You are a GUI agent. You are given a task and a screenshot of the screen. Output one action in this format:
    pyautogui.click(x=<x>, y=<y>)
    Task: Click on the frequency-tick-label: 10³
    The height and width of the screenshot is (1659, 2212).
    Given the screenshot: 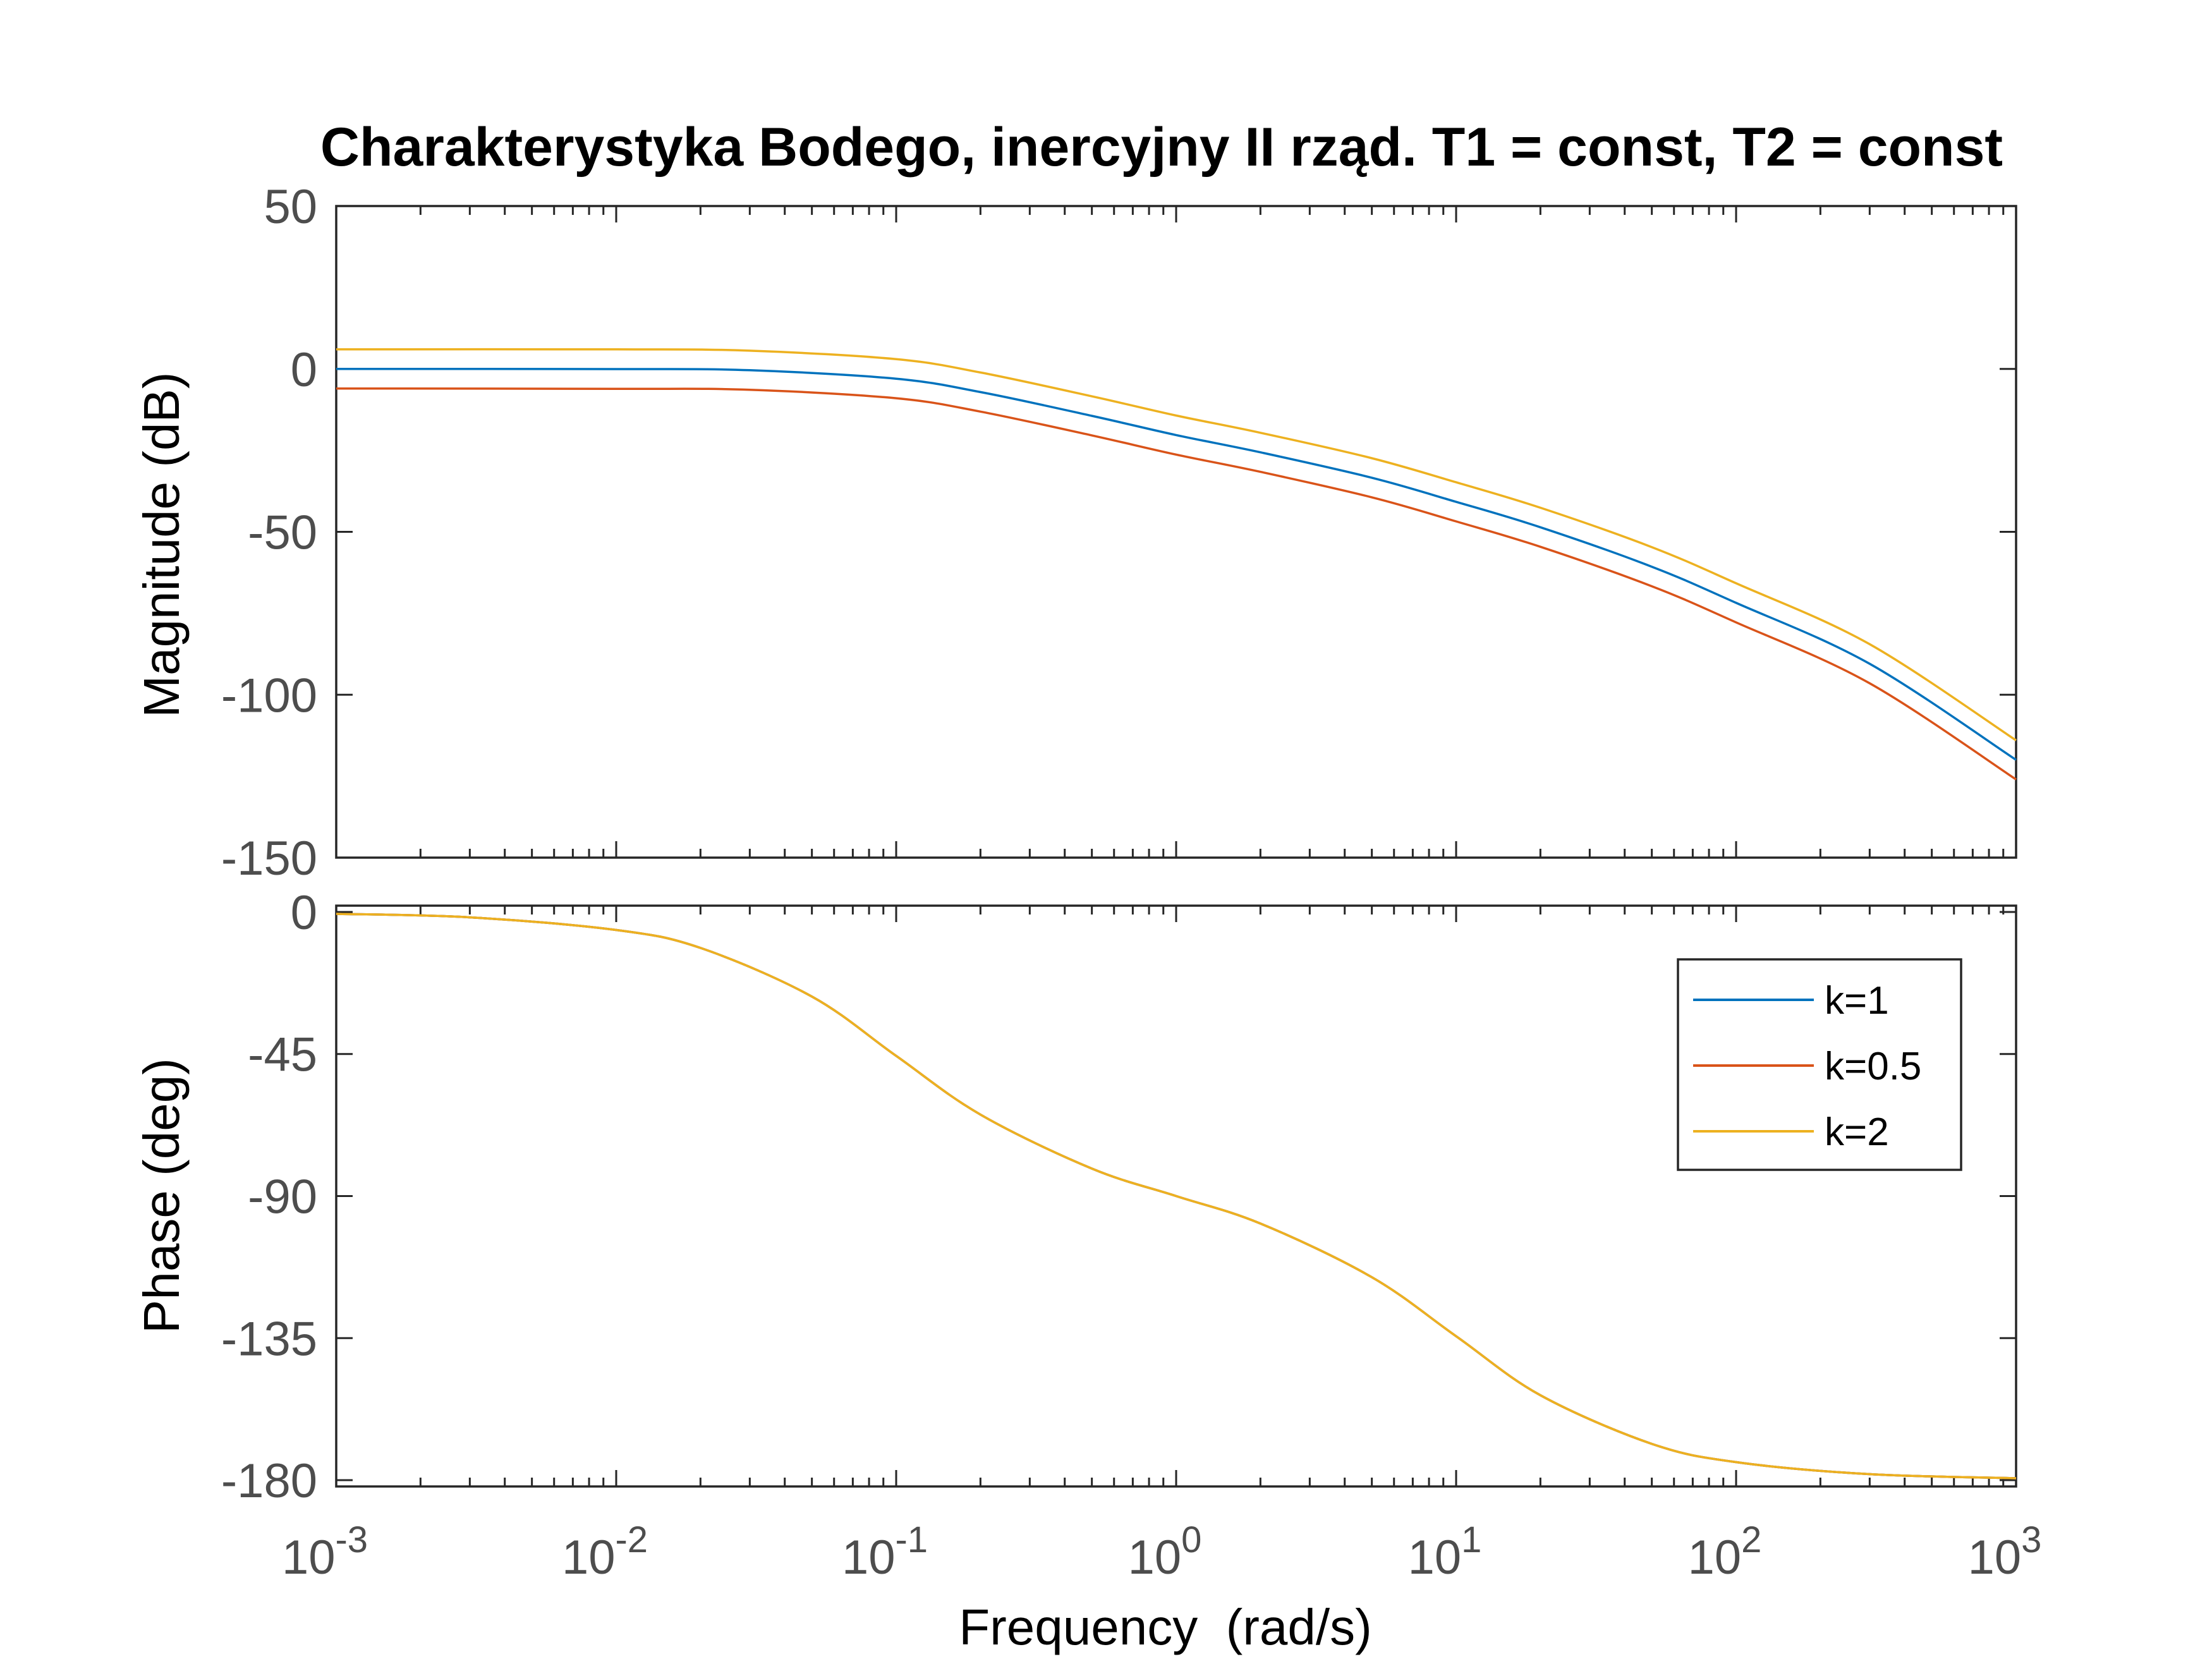 What is the action you would take?
    pyautogui.click(x=2005, y=1552)
    